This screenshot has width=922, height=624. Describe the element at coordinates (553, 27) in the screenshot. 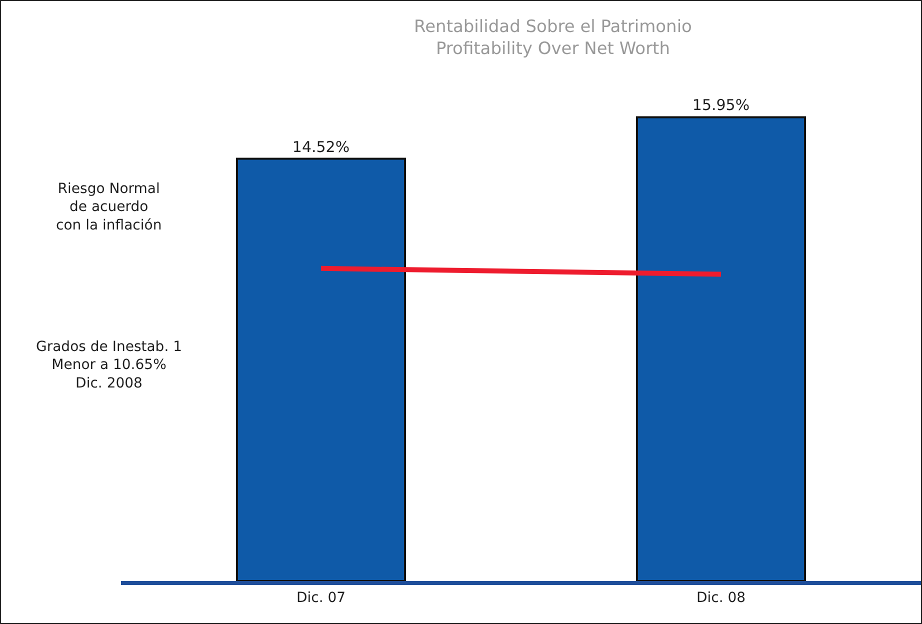

I see `chart-title: Rentabilidad Sobre el Patrimonio` at that location.